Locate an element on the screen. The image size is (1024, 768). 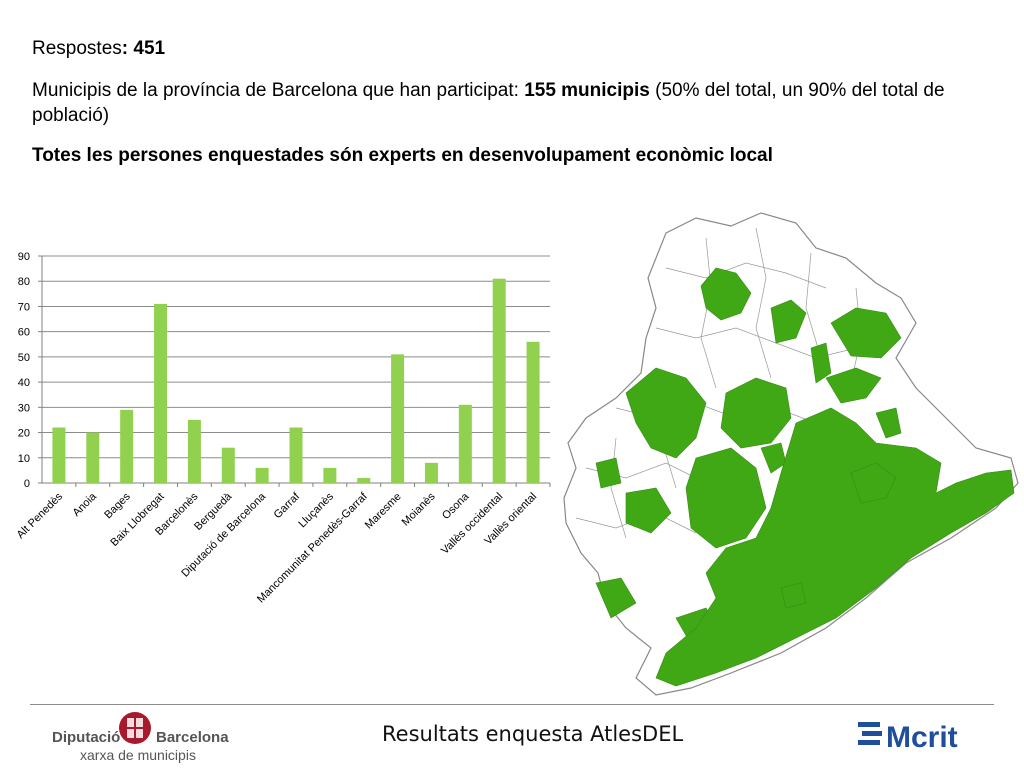
footer-divider is located at coordinates (512, 704).